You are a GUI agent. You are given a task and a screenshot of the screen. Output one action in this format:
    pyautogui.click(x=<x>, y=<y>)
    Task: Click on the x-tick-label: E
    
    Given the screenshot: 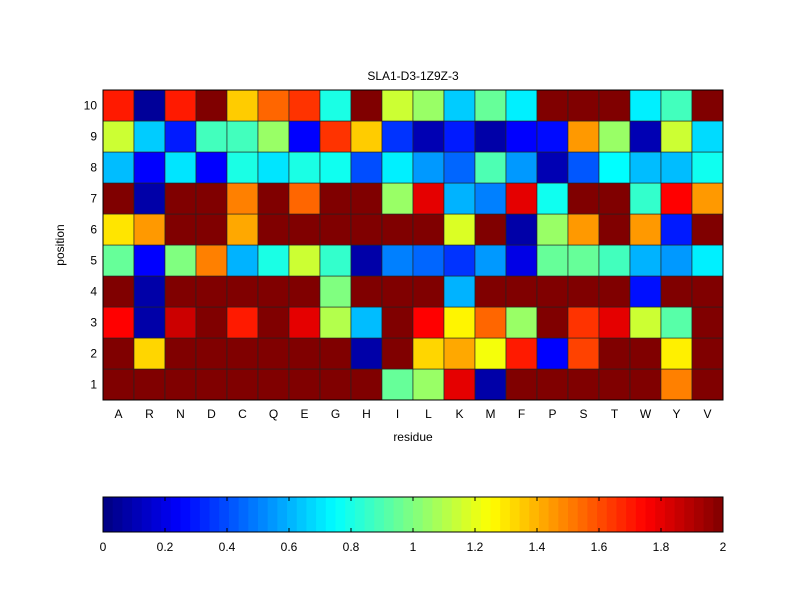 What is the action you would take?
    pyautogui.click(x=304, y=414)
    